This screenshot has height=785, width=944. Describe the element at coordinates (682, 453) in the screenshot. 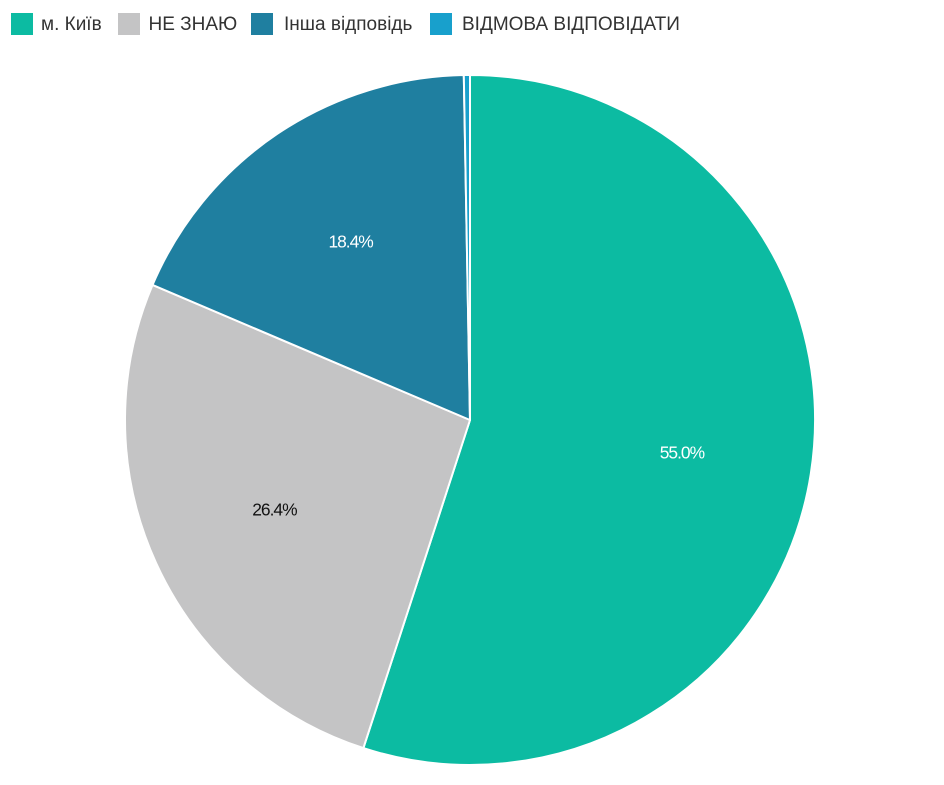

I see `svg-text: 55.0%` at that location.